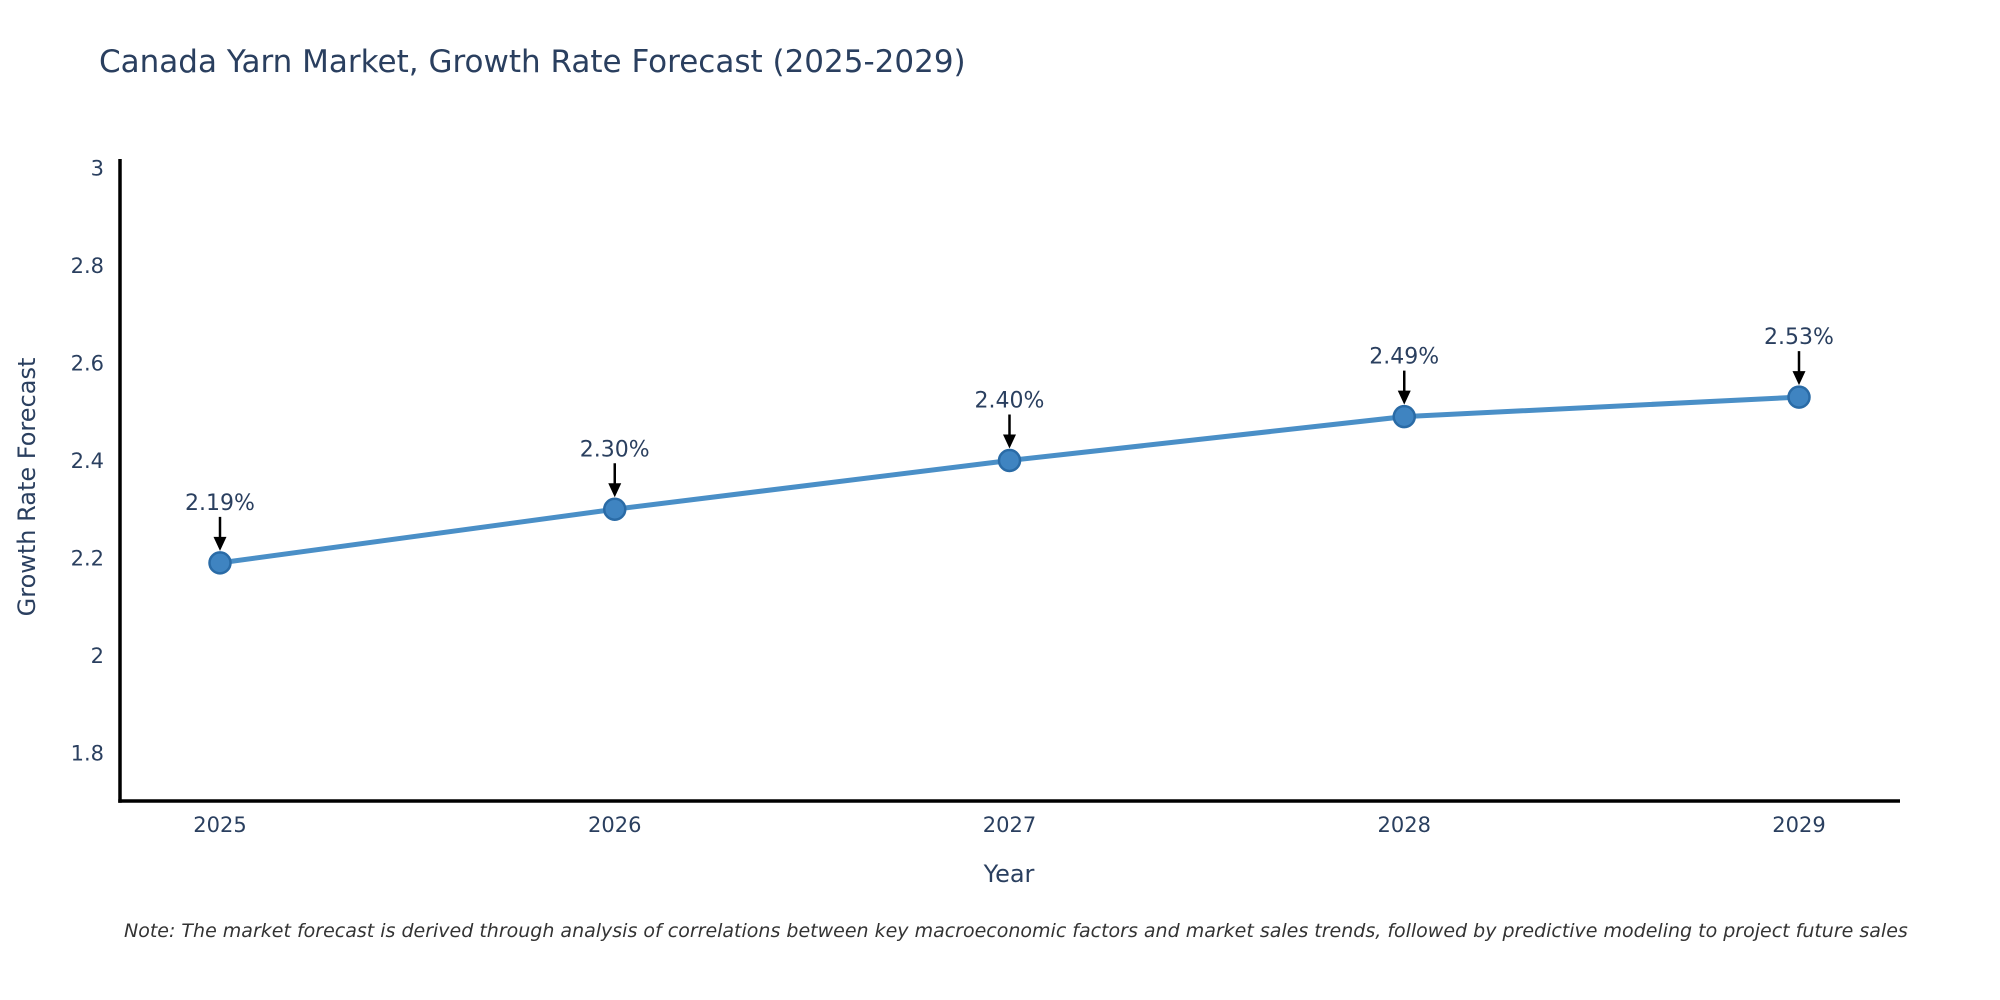  I want to click on data-point-2025, so click(220, 563).